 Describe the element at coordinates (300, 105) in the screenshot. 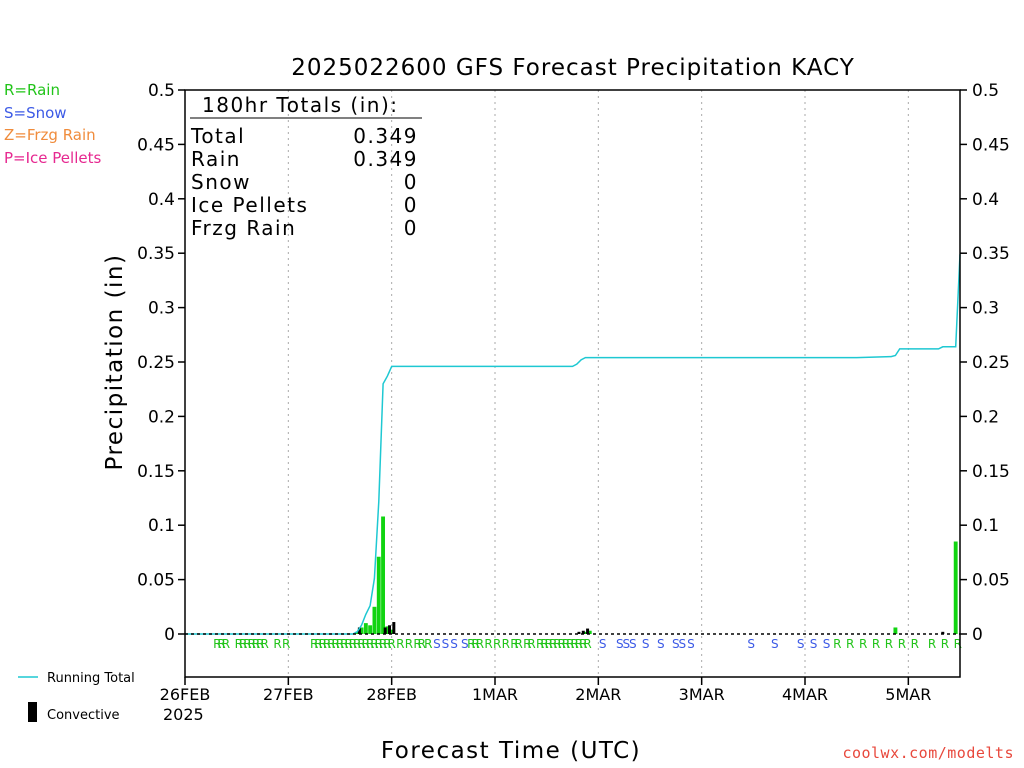

I see `totals-header: 180hr Totals (in):` at that location.